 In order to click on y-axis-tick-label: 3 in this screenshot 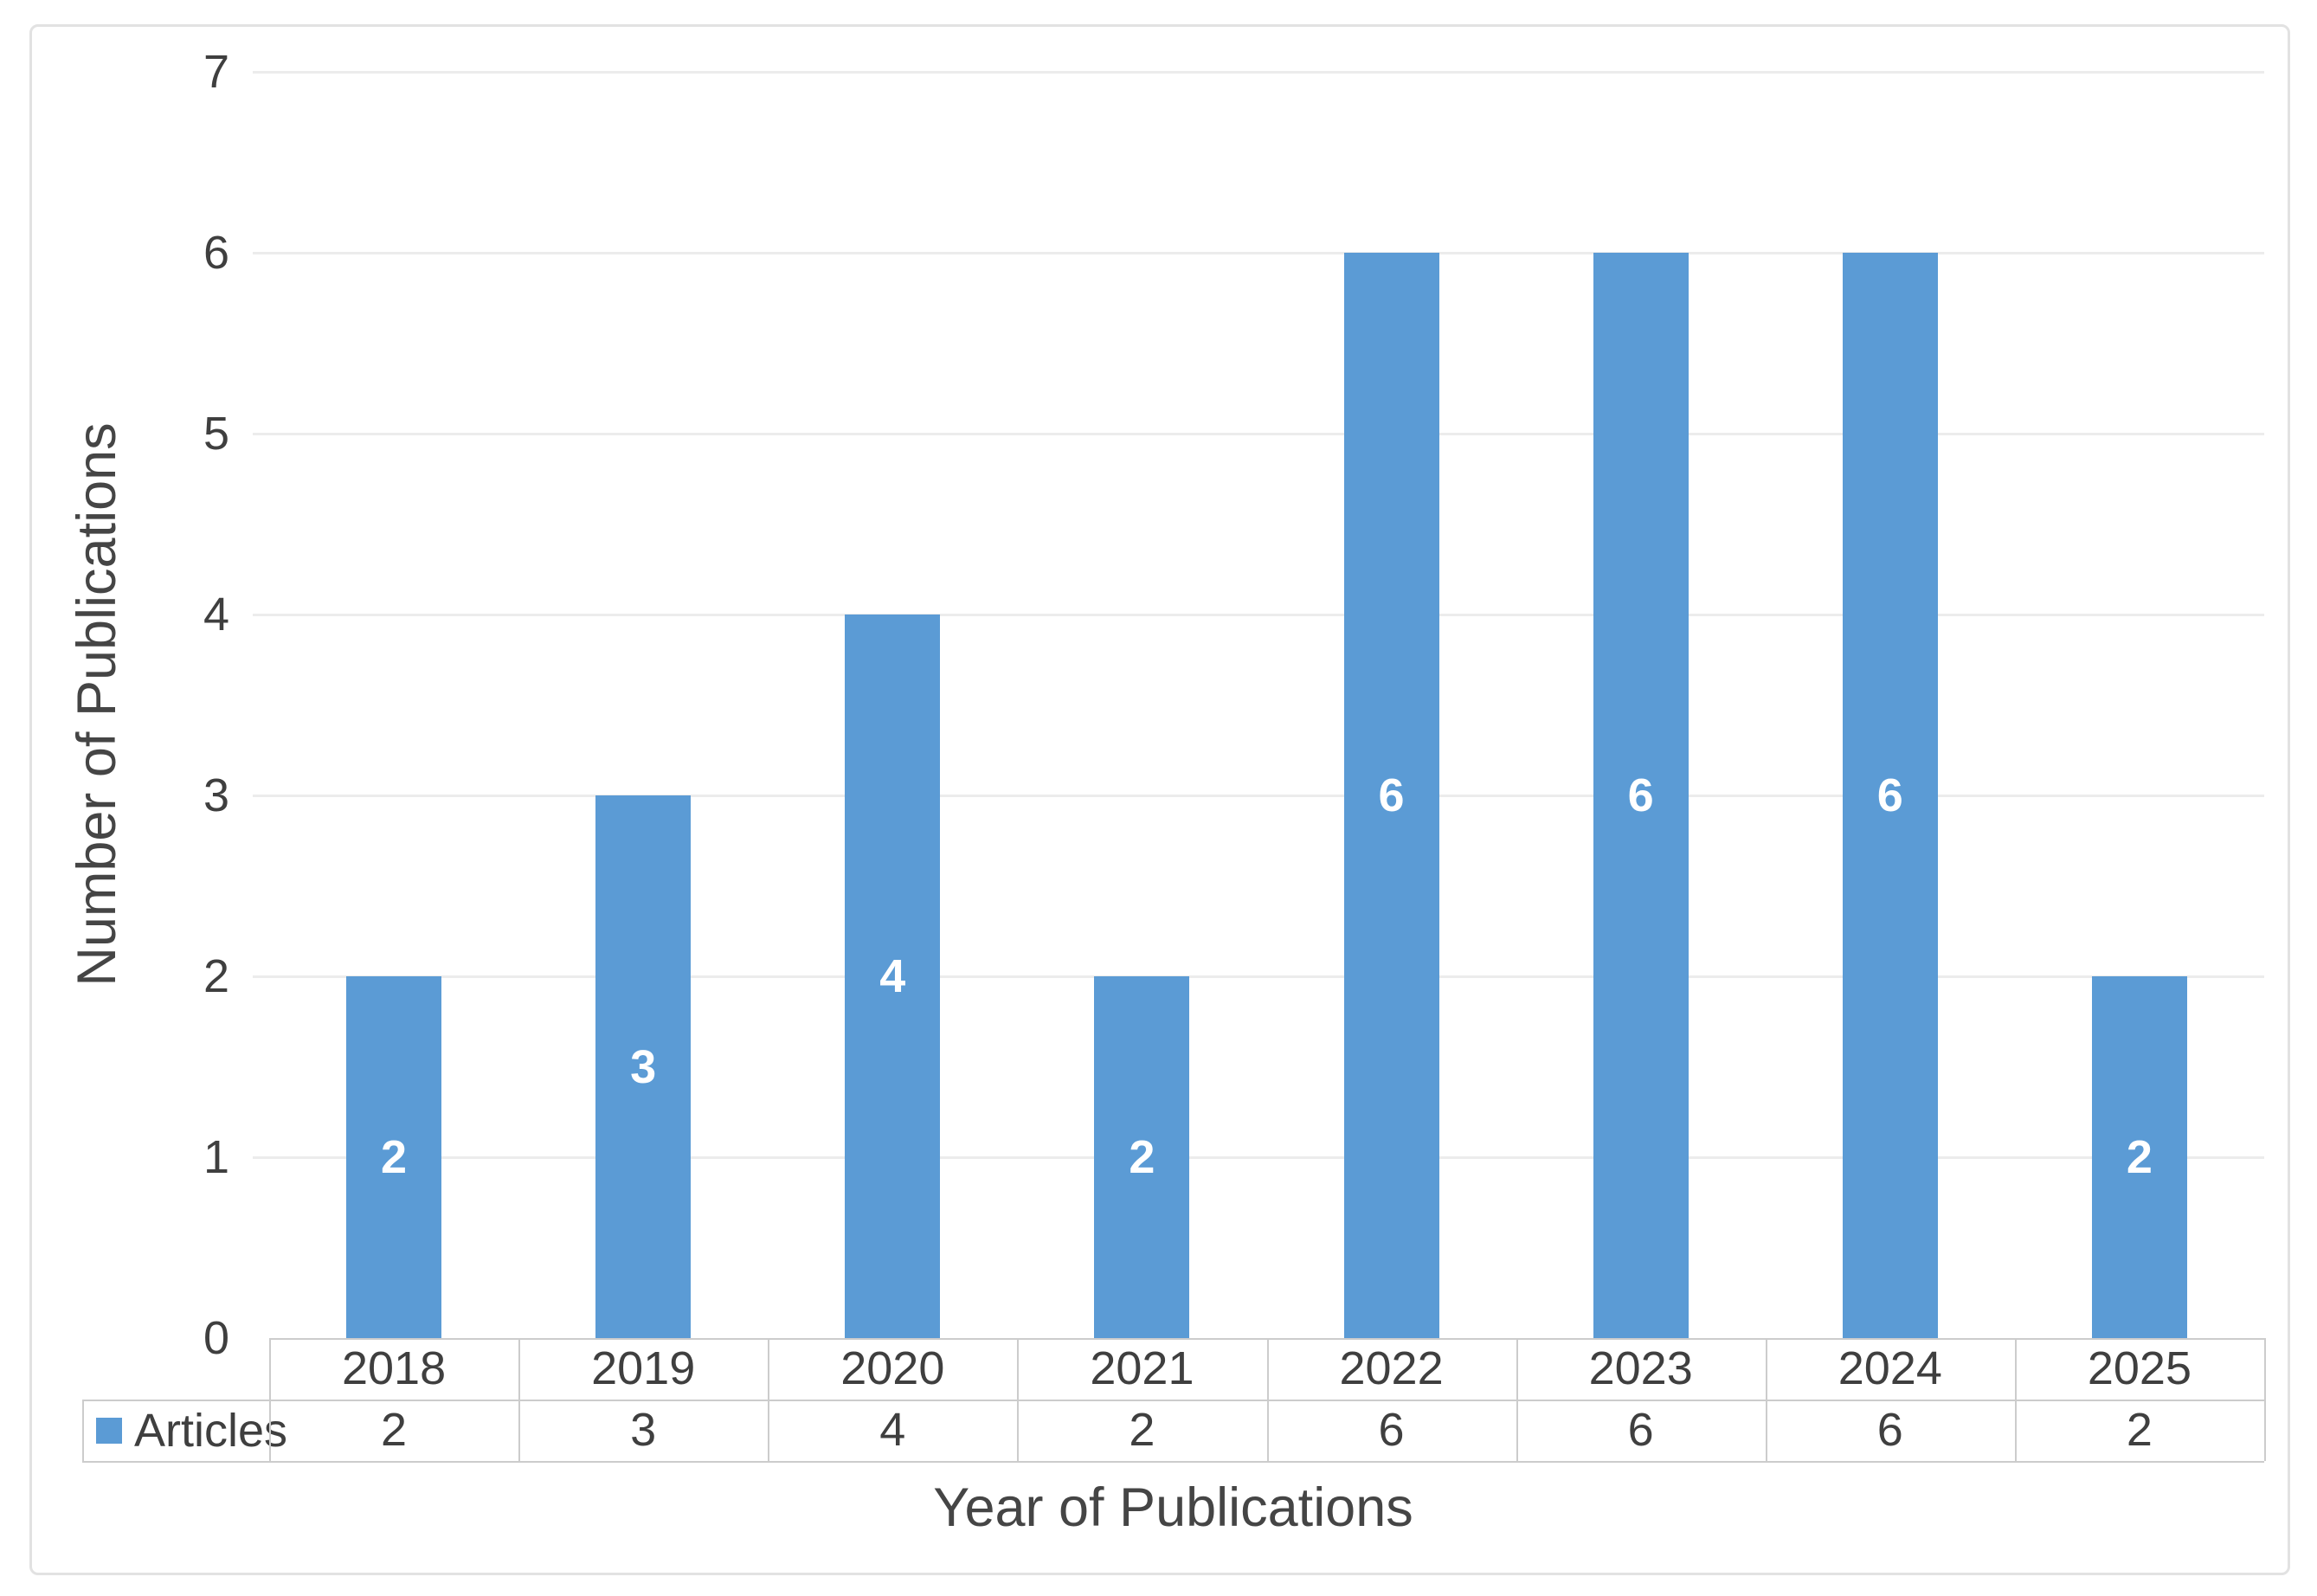, I will do `click(216, 795)`.